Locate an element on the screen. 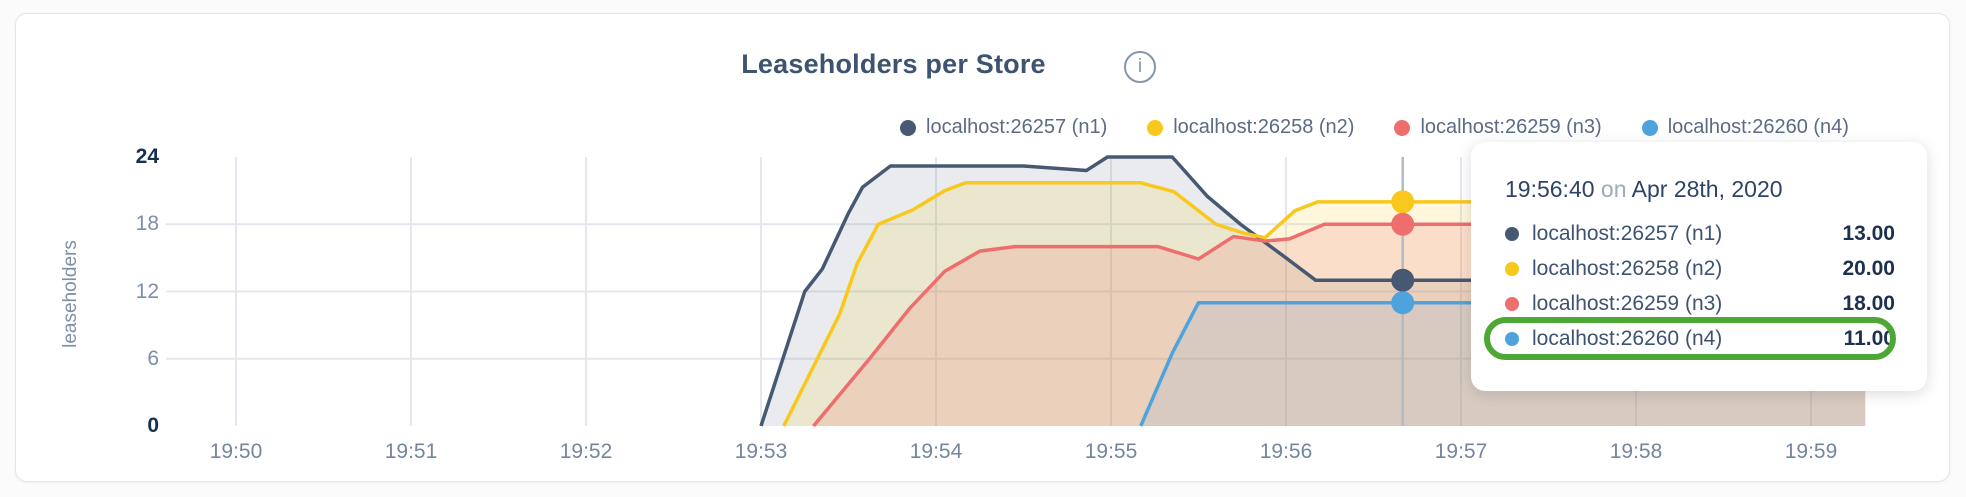 This screenshot has height=497, width=1966. tooltip-row-value: 13.00 is located at coordinates (1868, 233).